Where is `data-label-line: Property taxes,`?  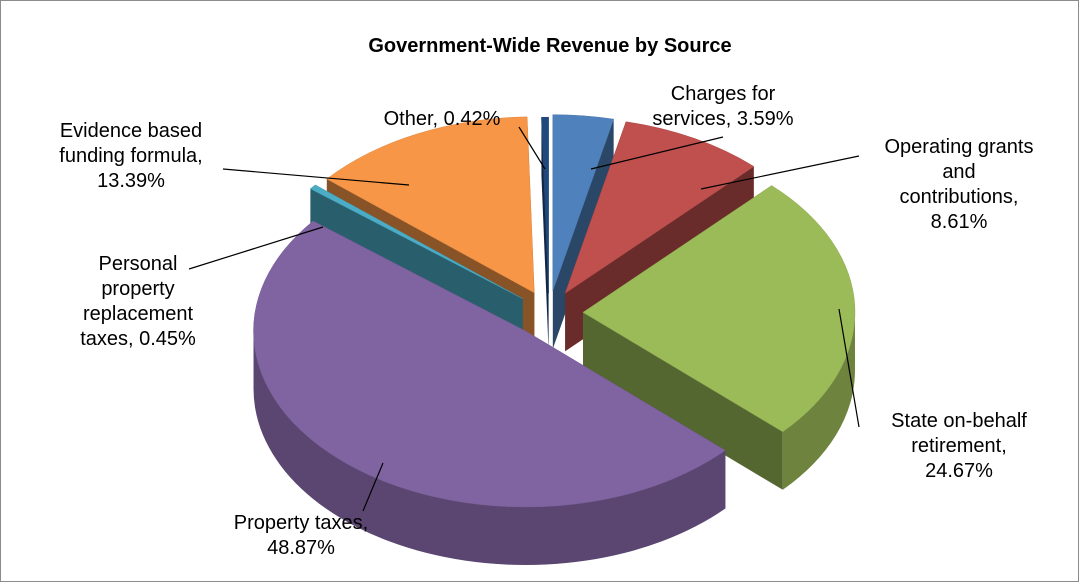 data-label-line: Property taxes, is located at coordinates (301, 523).